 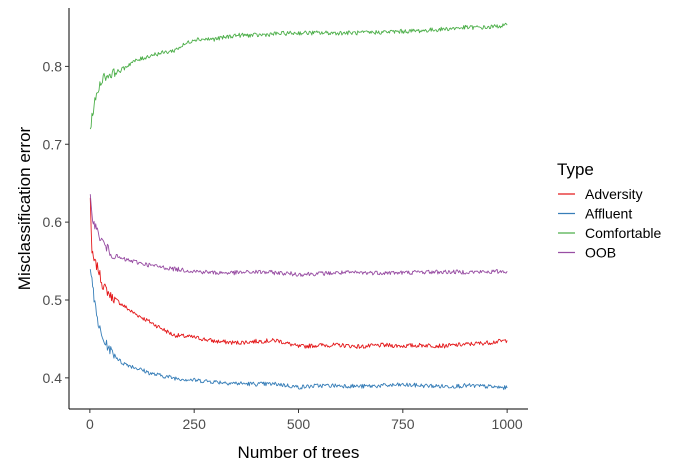 I want to click on x-tick-label: 250, so click(x=195, y=424).